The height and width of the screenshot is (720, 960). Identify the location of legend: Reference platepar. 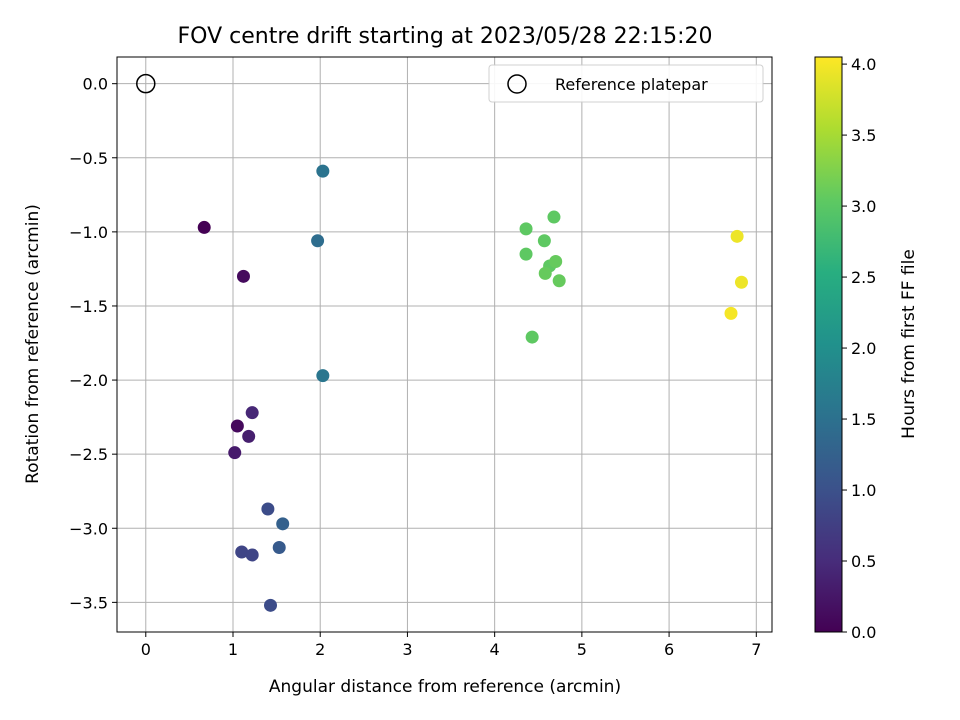
(626, 83).